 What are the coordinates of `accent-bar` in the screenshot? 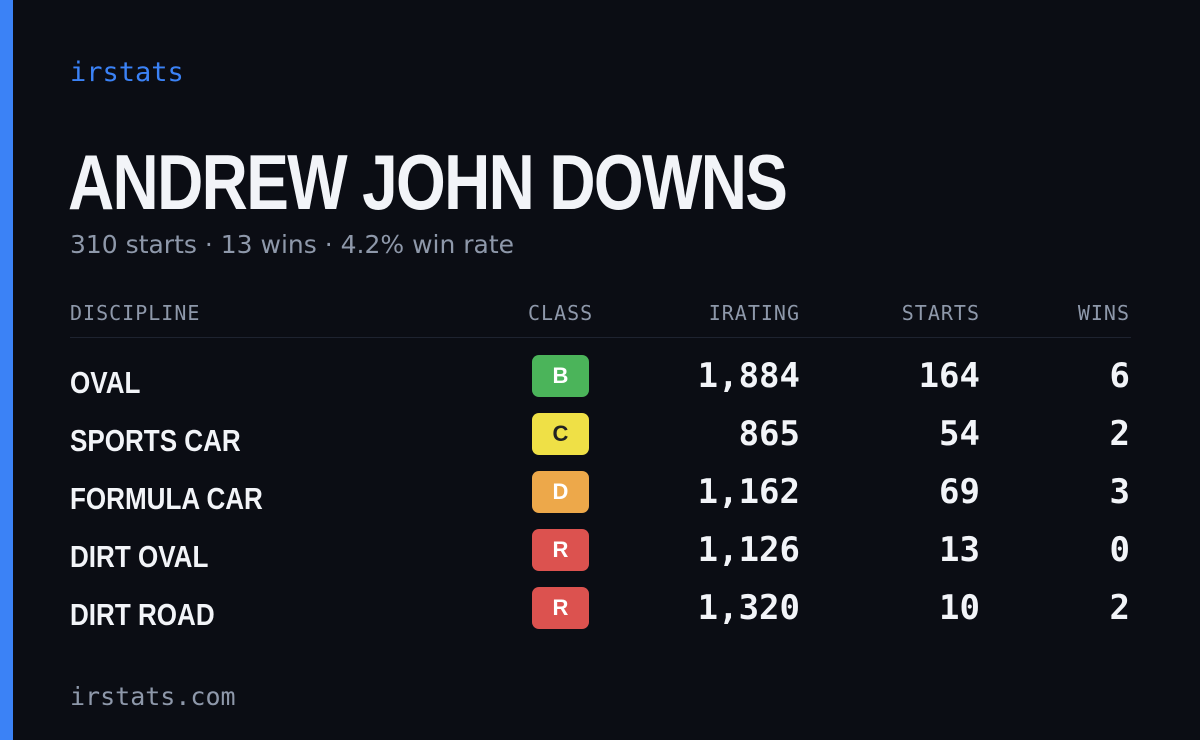 It's located at (6, 370).